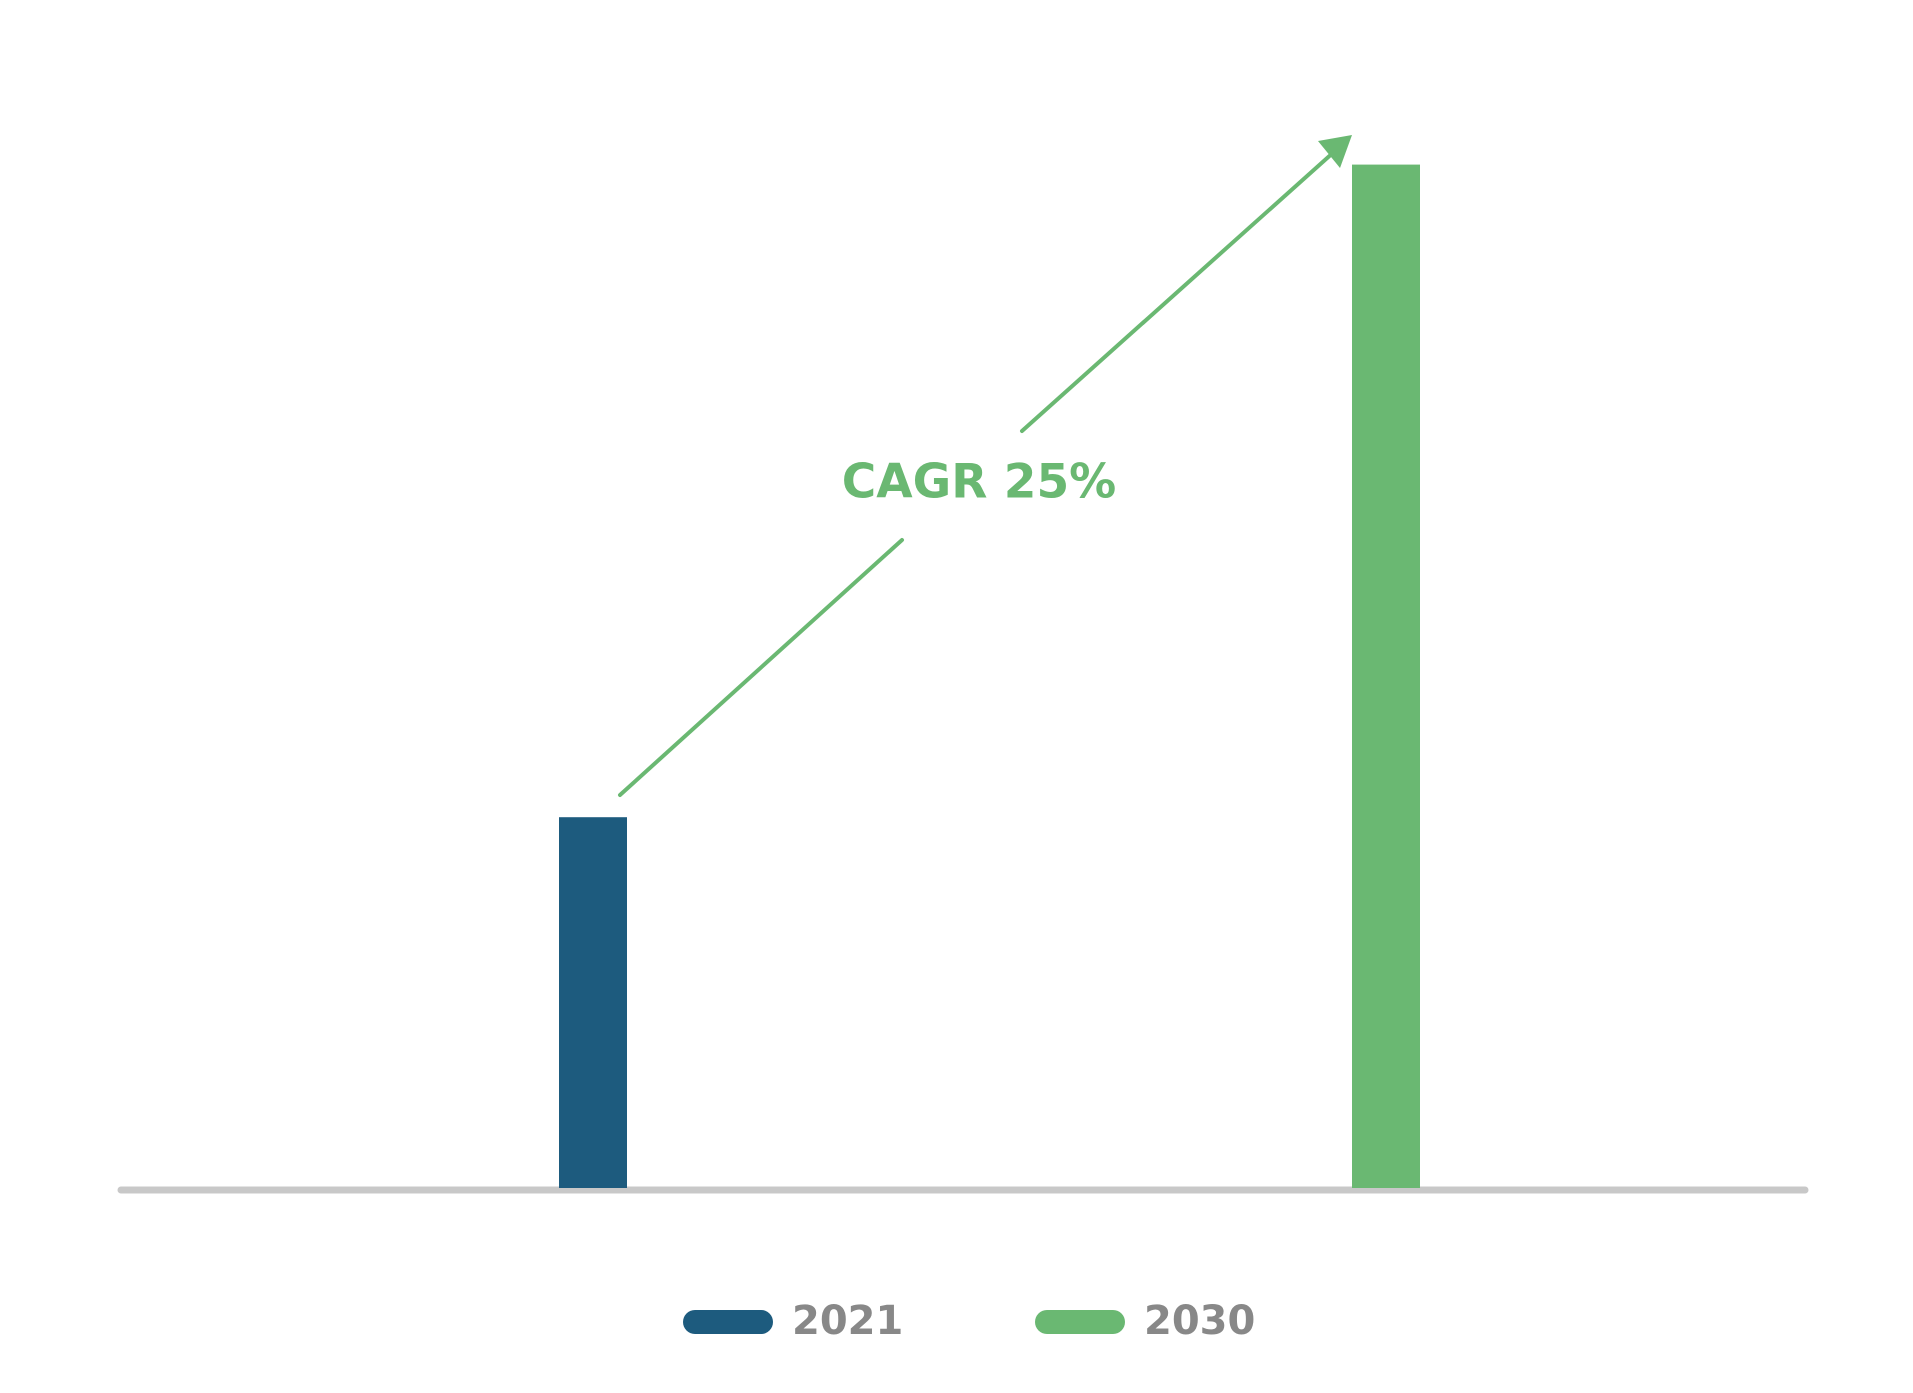 This screenshot has width=1913, height=1393. What do you see at coordinates (979, 482) in the screenshot?
I see `cagr-label: CAGR 25%` at bounding box center [979, 482].